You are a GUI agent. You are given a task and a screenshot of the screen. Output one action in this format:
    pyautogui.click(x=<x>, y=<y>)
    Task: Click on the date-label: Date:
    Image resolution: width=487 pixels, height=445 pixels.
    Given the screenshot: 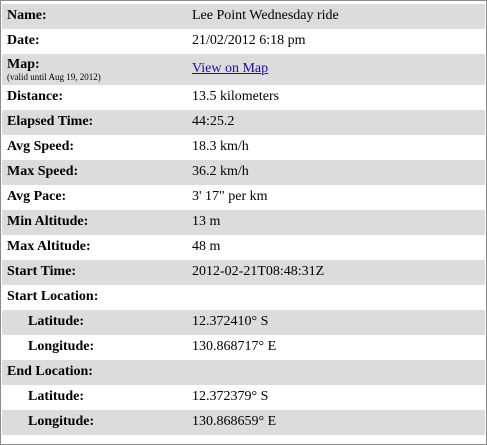 What is the action you would take?
    pyautogui.click(x=23, y=40)
    